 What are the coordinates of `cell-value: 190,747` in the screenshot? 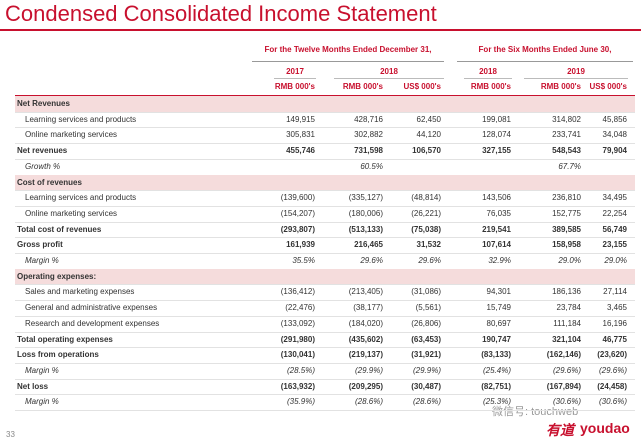 It's located at (496, 339).